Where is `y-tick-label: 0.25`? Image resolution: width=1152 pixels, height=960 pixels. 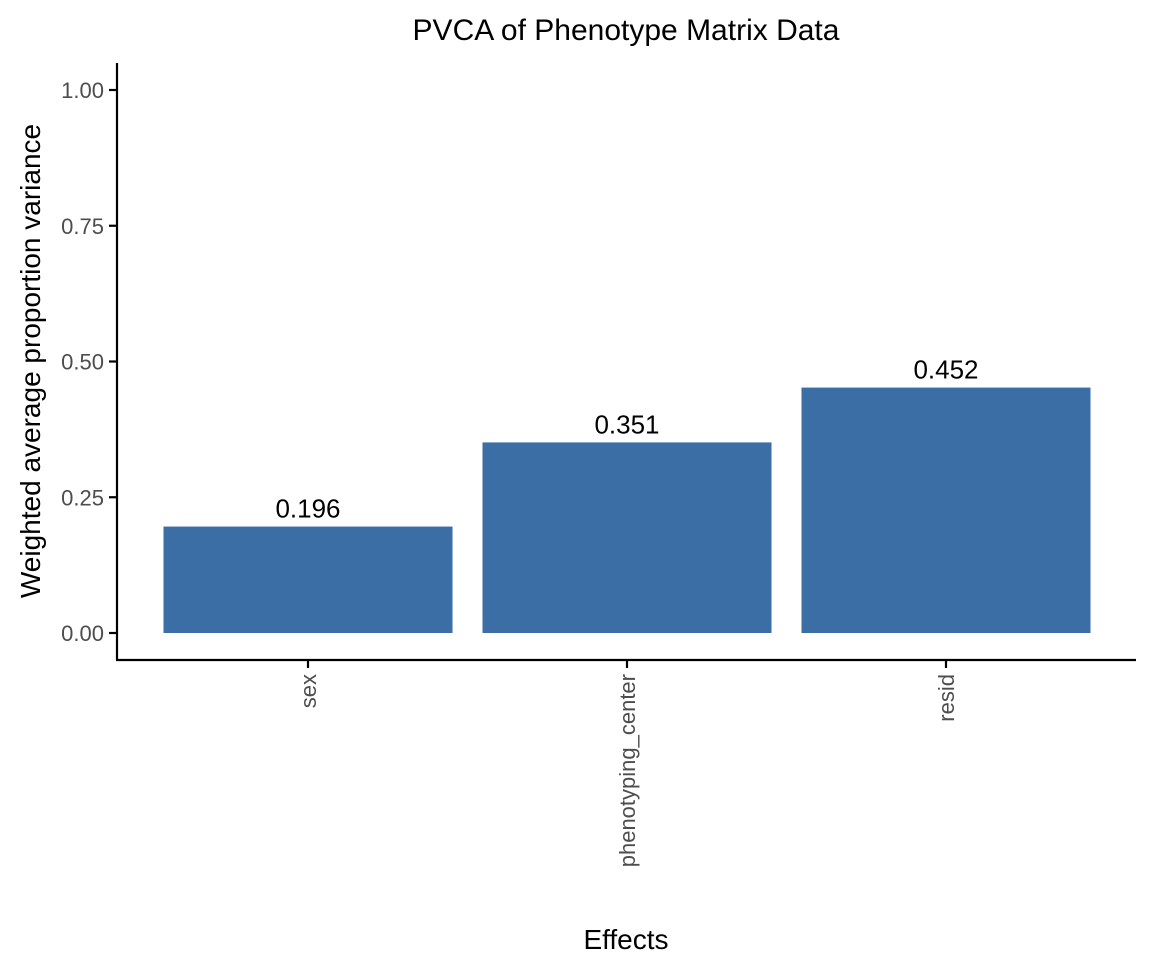 y-tick-label: 0.25 is located at coordinates (82, 497).